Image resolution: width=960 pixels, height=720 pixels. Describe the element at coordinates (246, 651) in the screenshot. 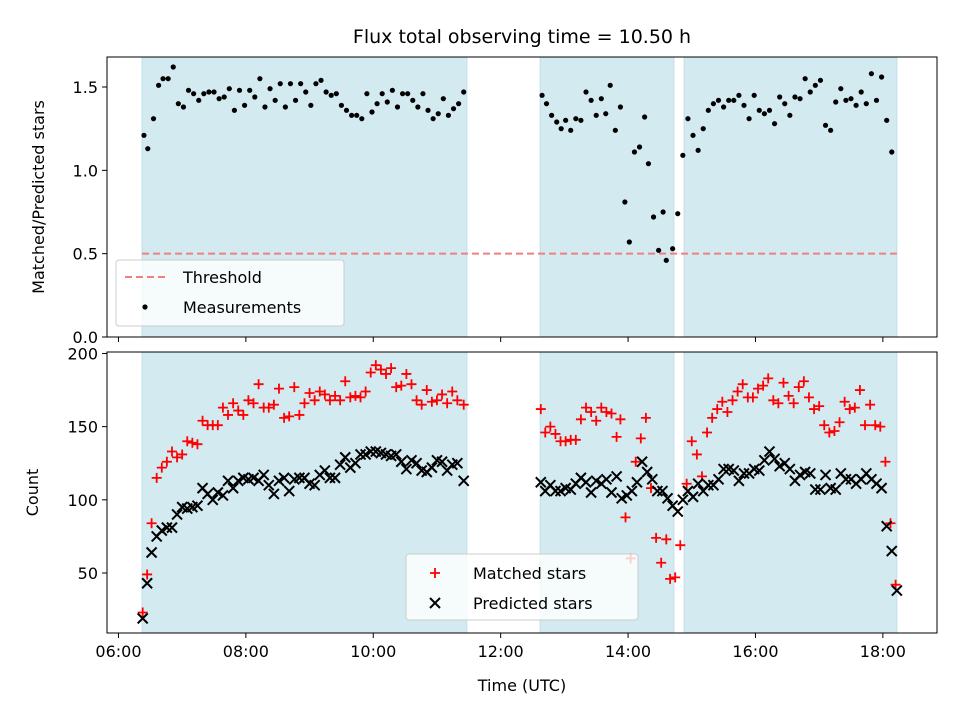

I see `x-tick-label: 08:00` at that location.